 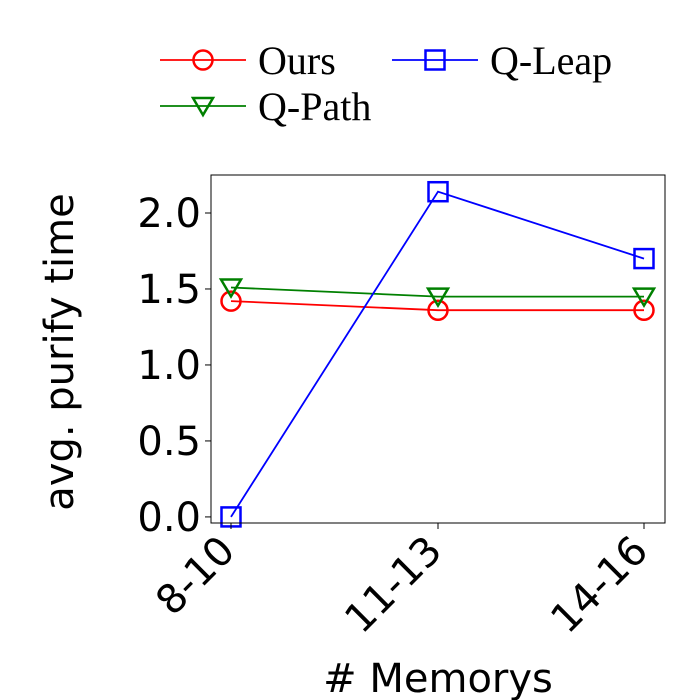 I want to click on legend-item-q-path: Q-Path, so click(x=265, y=106).